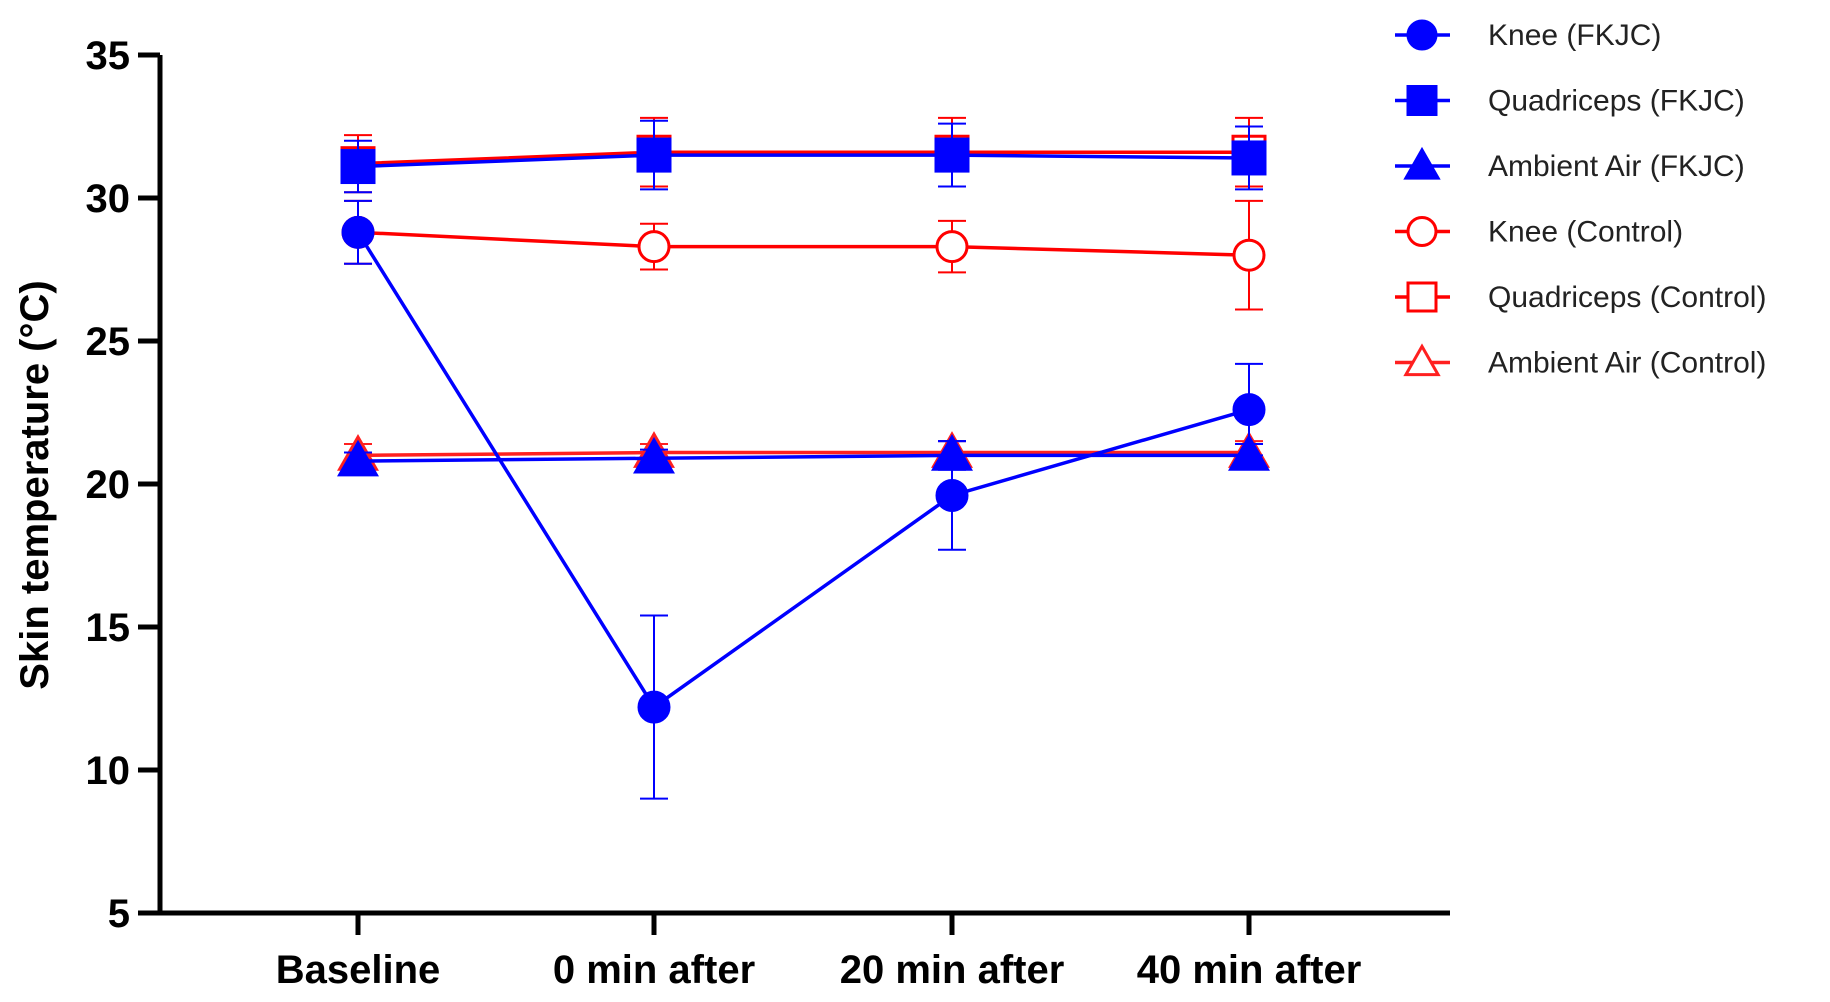 The width and height of the screenshot is (1830, 1002). I want to click on legend-label: Knee (Control), so click(1585, 232).